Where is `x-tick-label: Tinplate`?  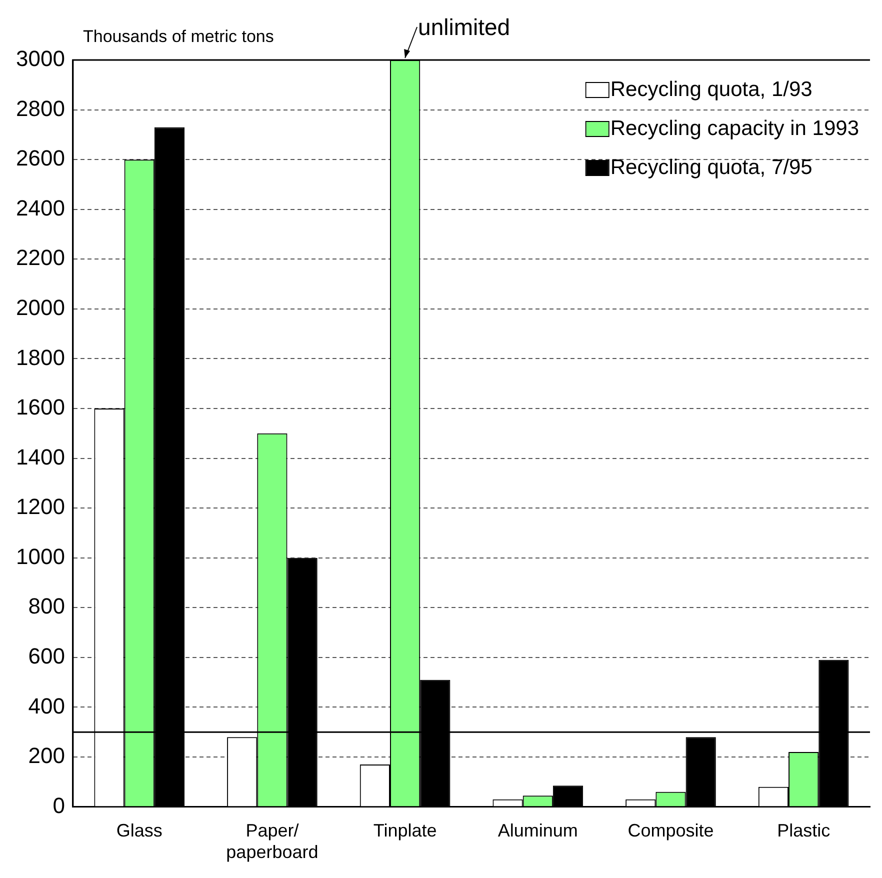
x-tick-label: Tinplate is located at coordinates (405, 830).